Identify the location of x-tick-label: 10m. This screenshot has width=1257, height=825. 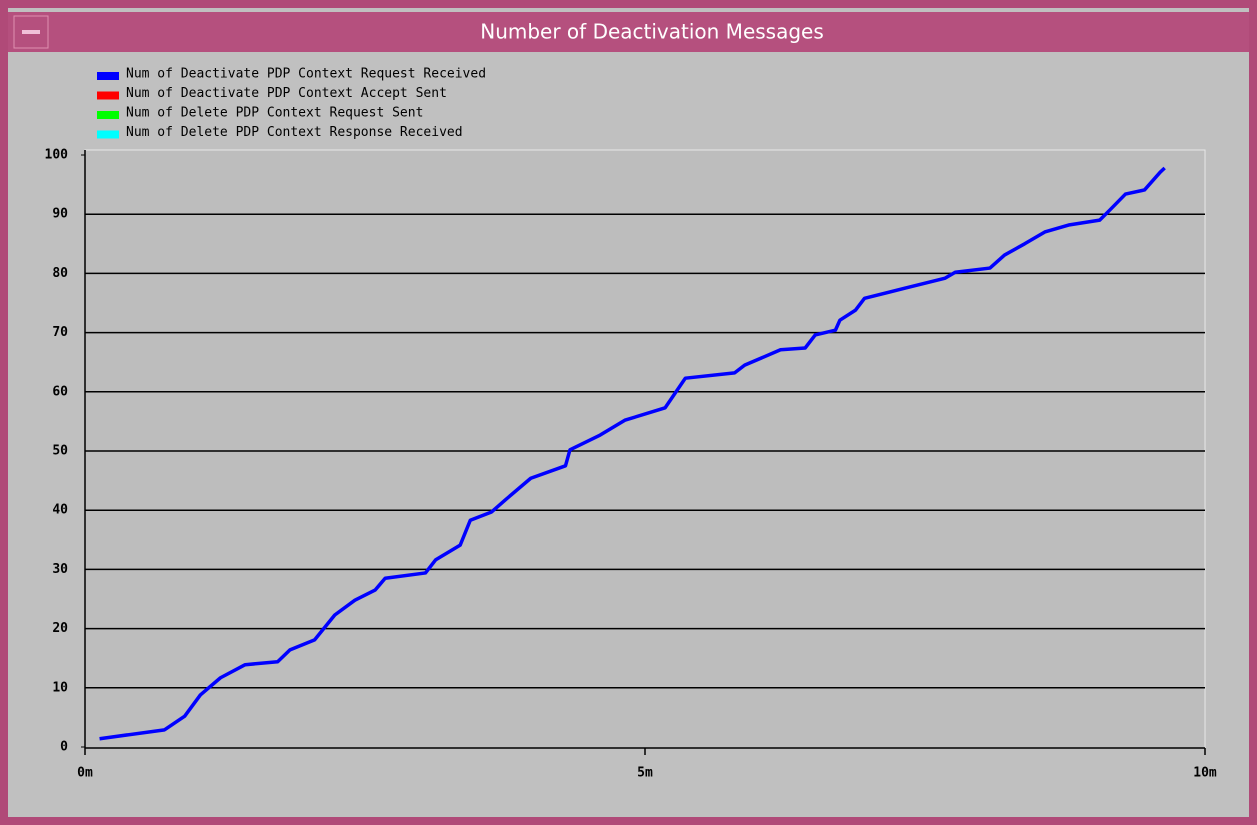
(1205, 773).